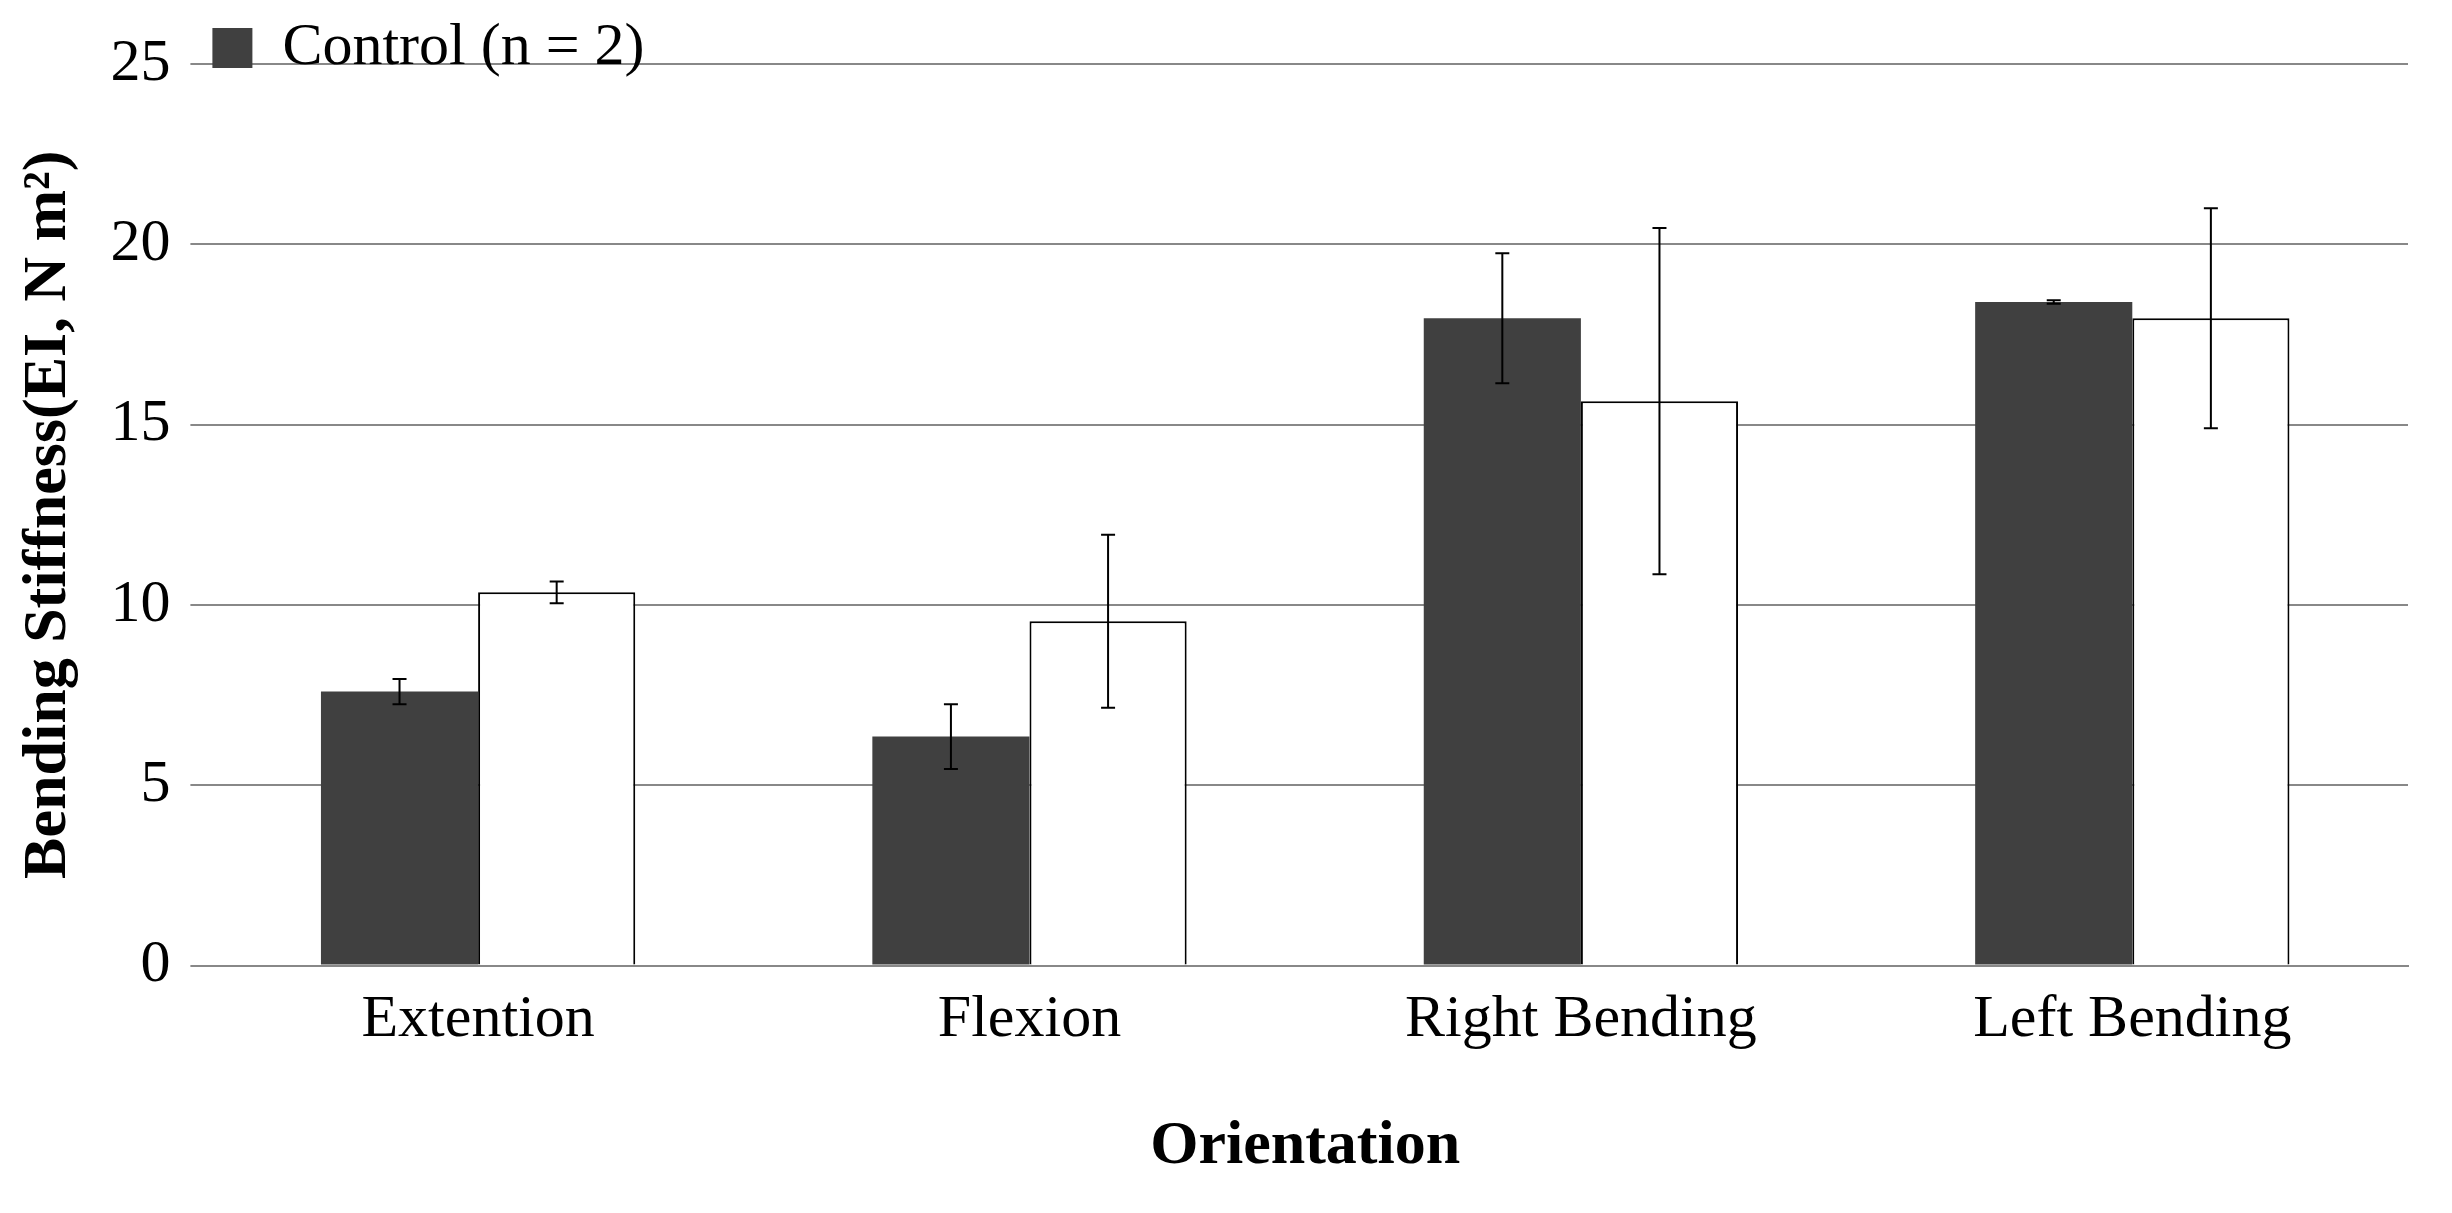 The image size is (2452, 1213). What do you see at coordinates (140, 420) in the screenshot?
I see `y-tick-label: 15` at bounding box center [140, 420].